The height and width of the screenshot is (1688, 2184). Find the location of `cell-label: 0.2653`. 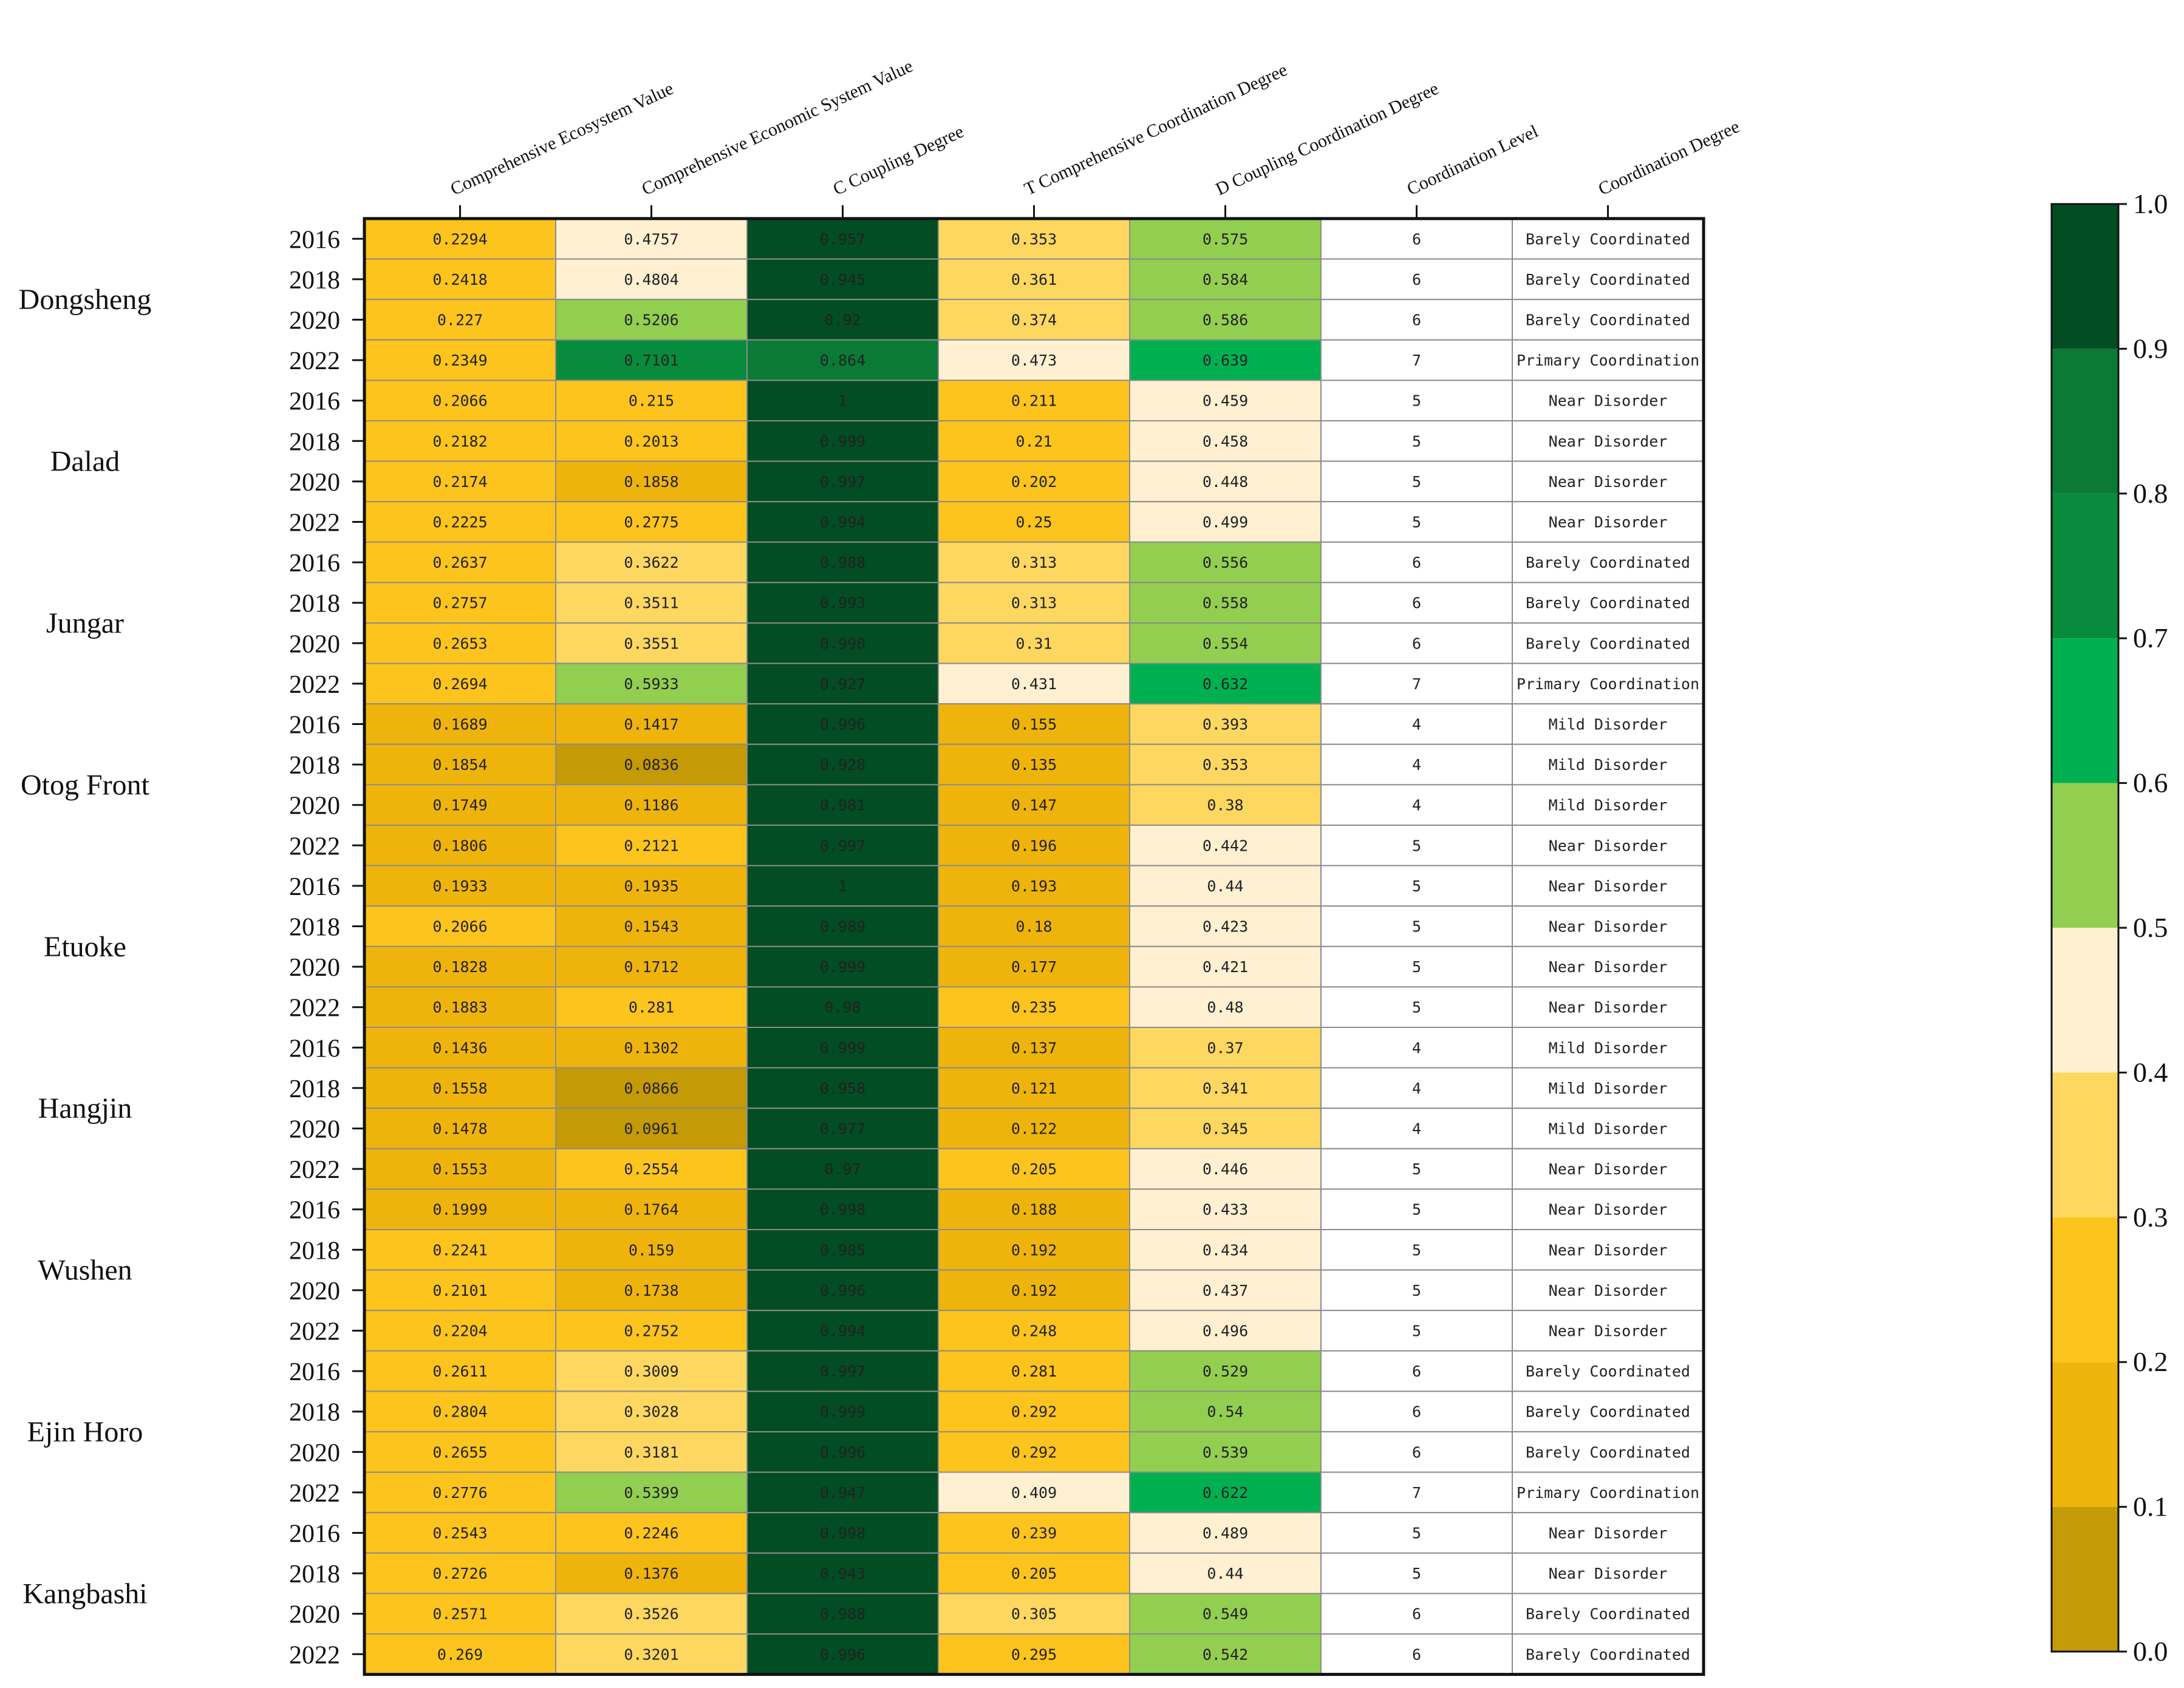

cell-label: 0.2653 is located at coordinates (459, 644).